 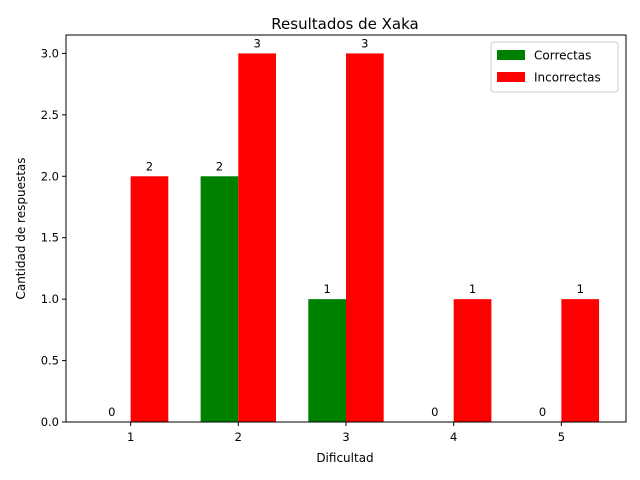 I want to click on legend-label-incorrectas: Incorrectas, so click(x=567, y=78).